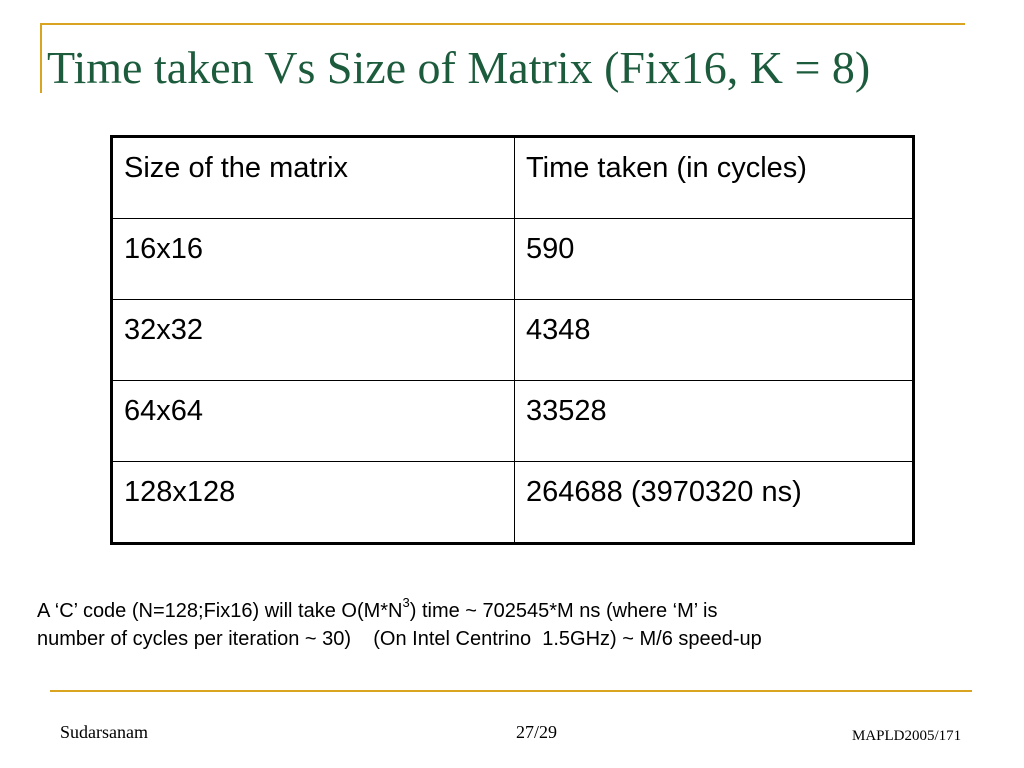 Image resolution: width=1024 pixels, height=768 pixels. I want to click on cell-time: 590, so click(714, 259).